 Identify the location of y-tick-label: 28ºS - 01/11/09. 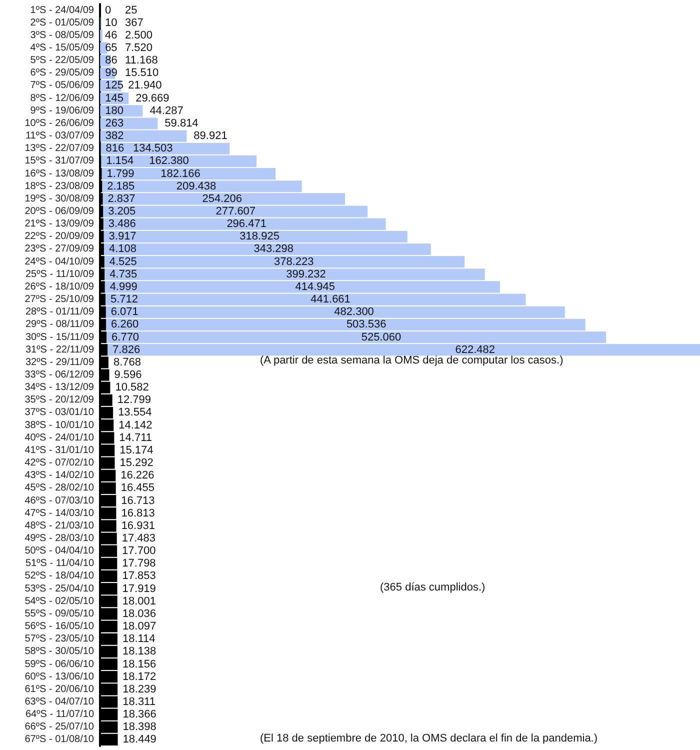
(59, 312).